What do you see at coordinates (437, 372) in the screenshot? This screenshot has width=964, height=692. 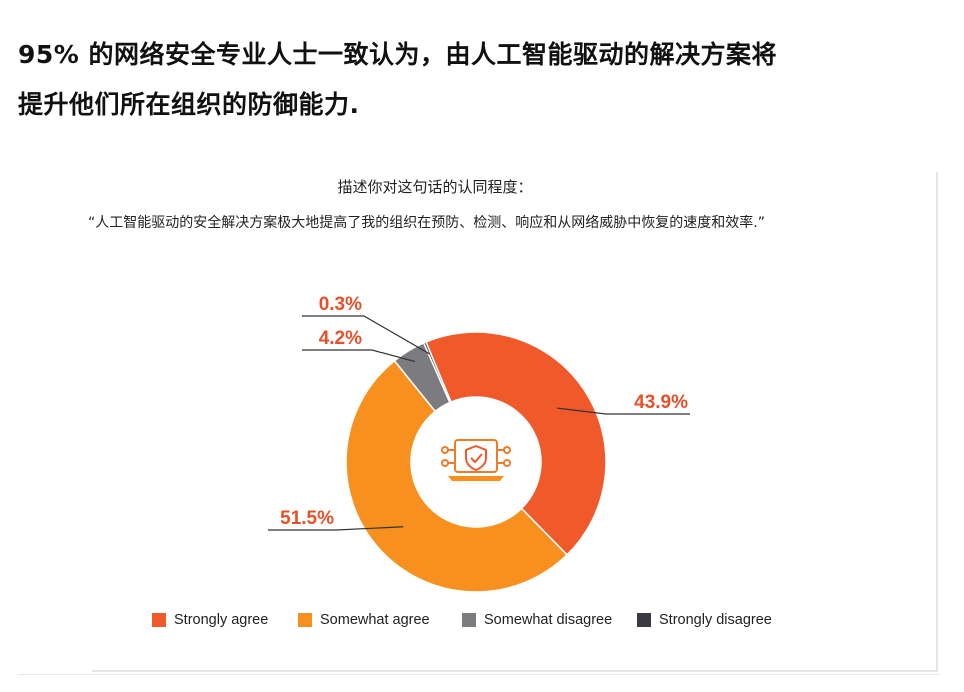 I see `slice-strongly-disagree` at bounding box center [437, 372].